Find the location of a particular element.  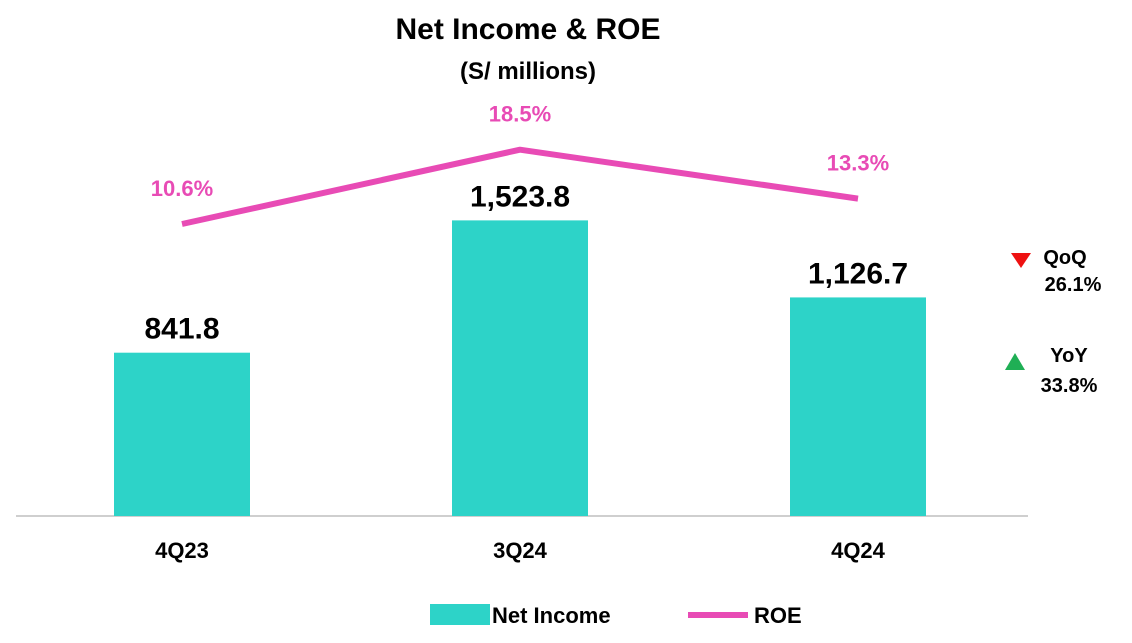

legend-label-roe: ROE is located at coordinates (778, 615).